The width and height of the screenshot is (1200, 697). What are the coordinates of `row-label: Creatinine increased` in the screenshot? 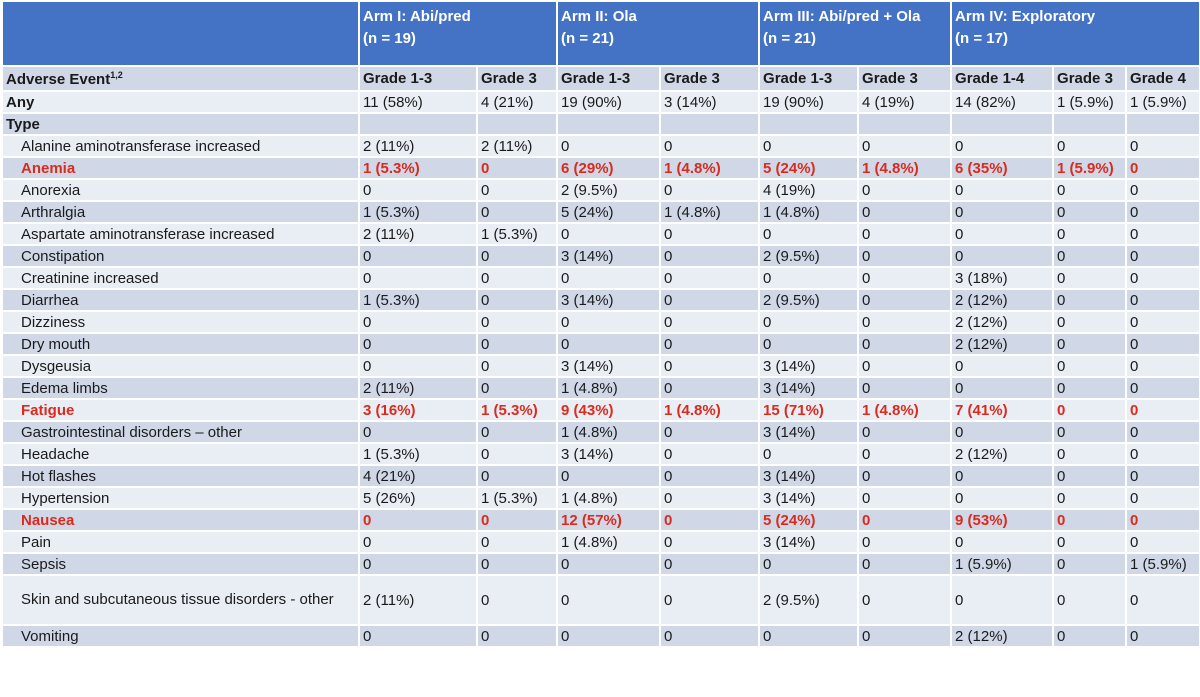 It's located at (180, 278).